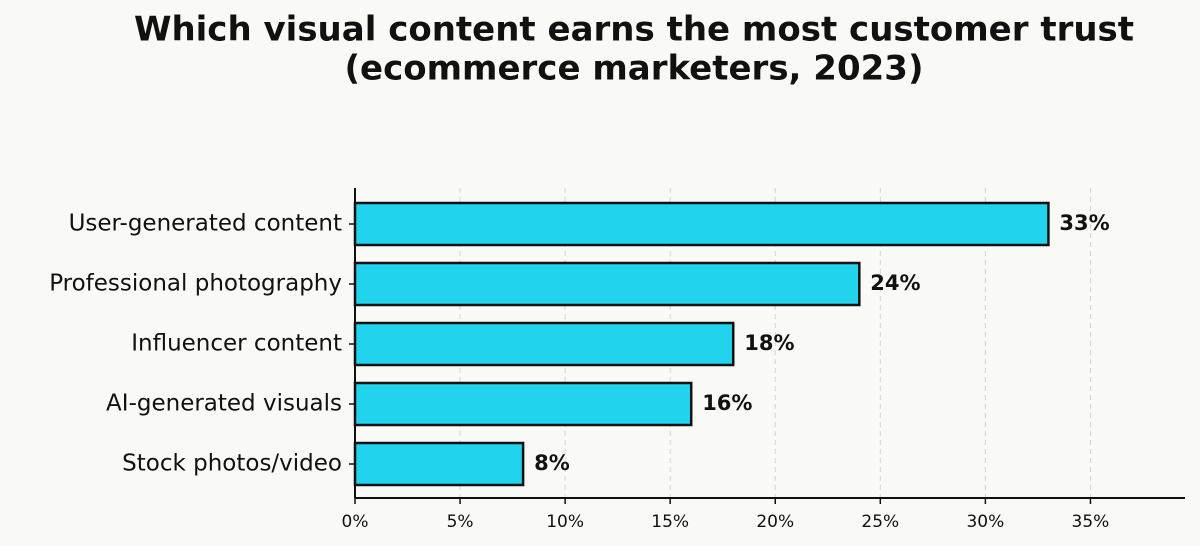  What do you see at coordinates (880, 522) in the screenshot?
I see `x-tick-label: 25%` at bounding box center [880, 522].